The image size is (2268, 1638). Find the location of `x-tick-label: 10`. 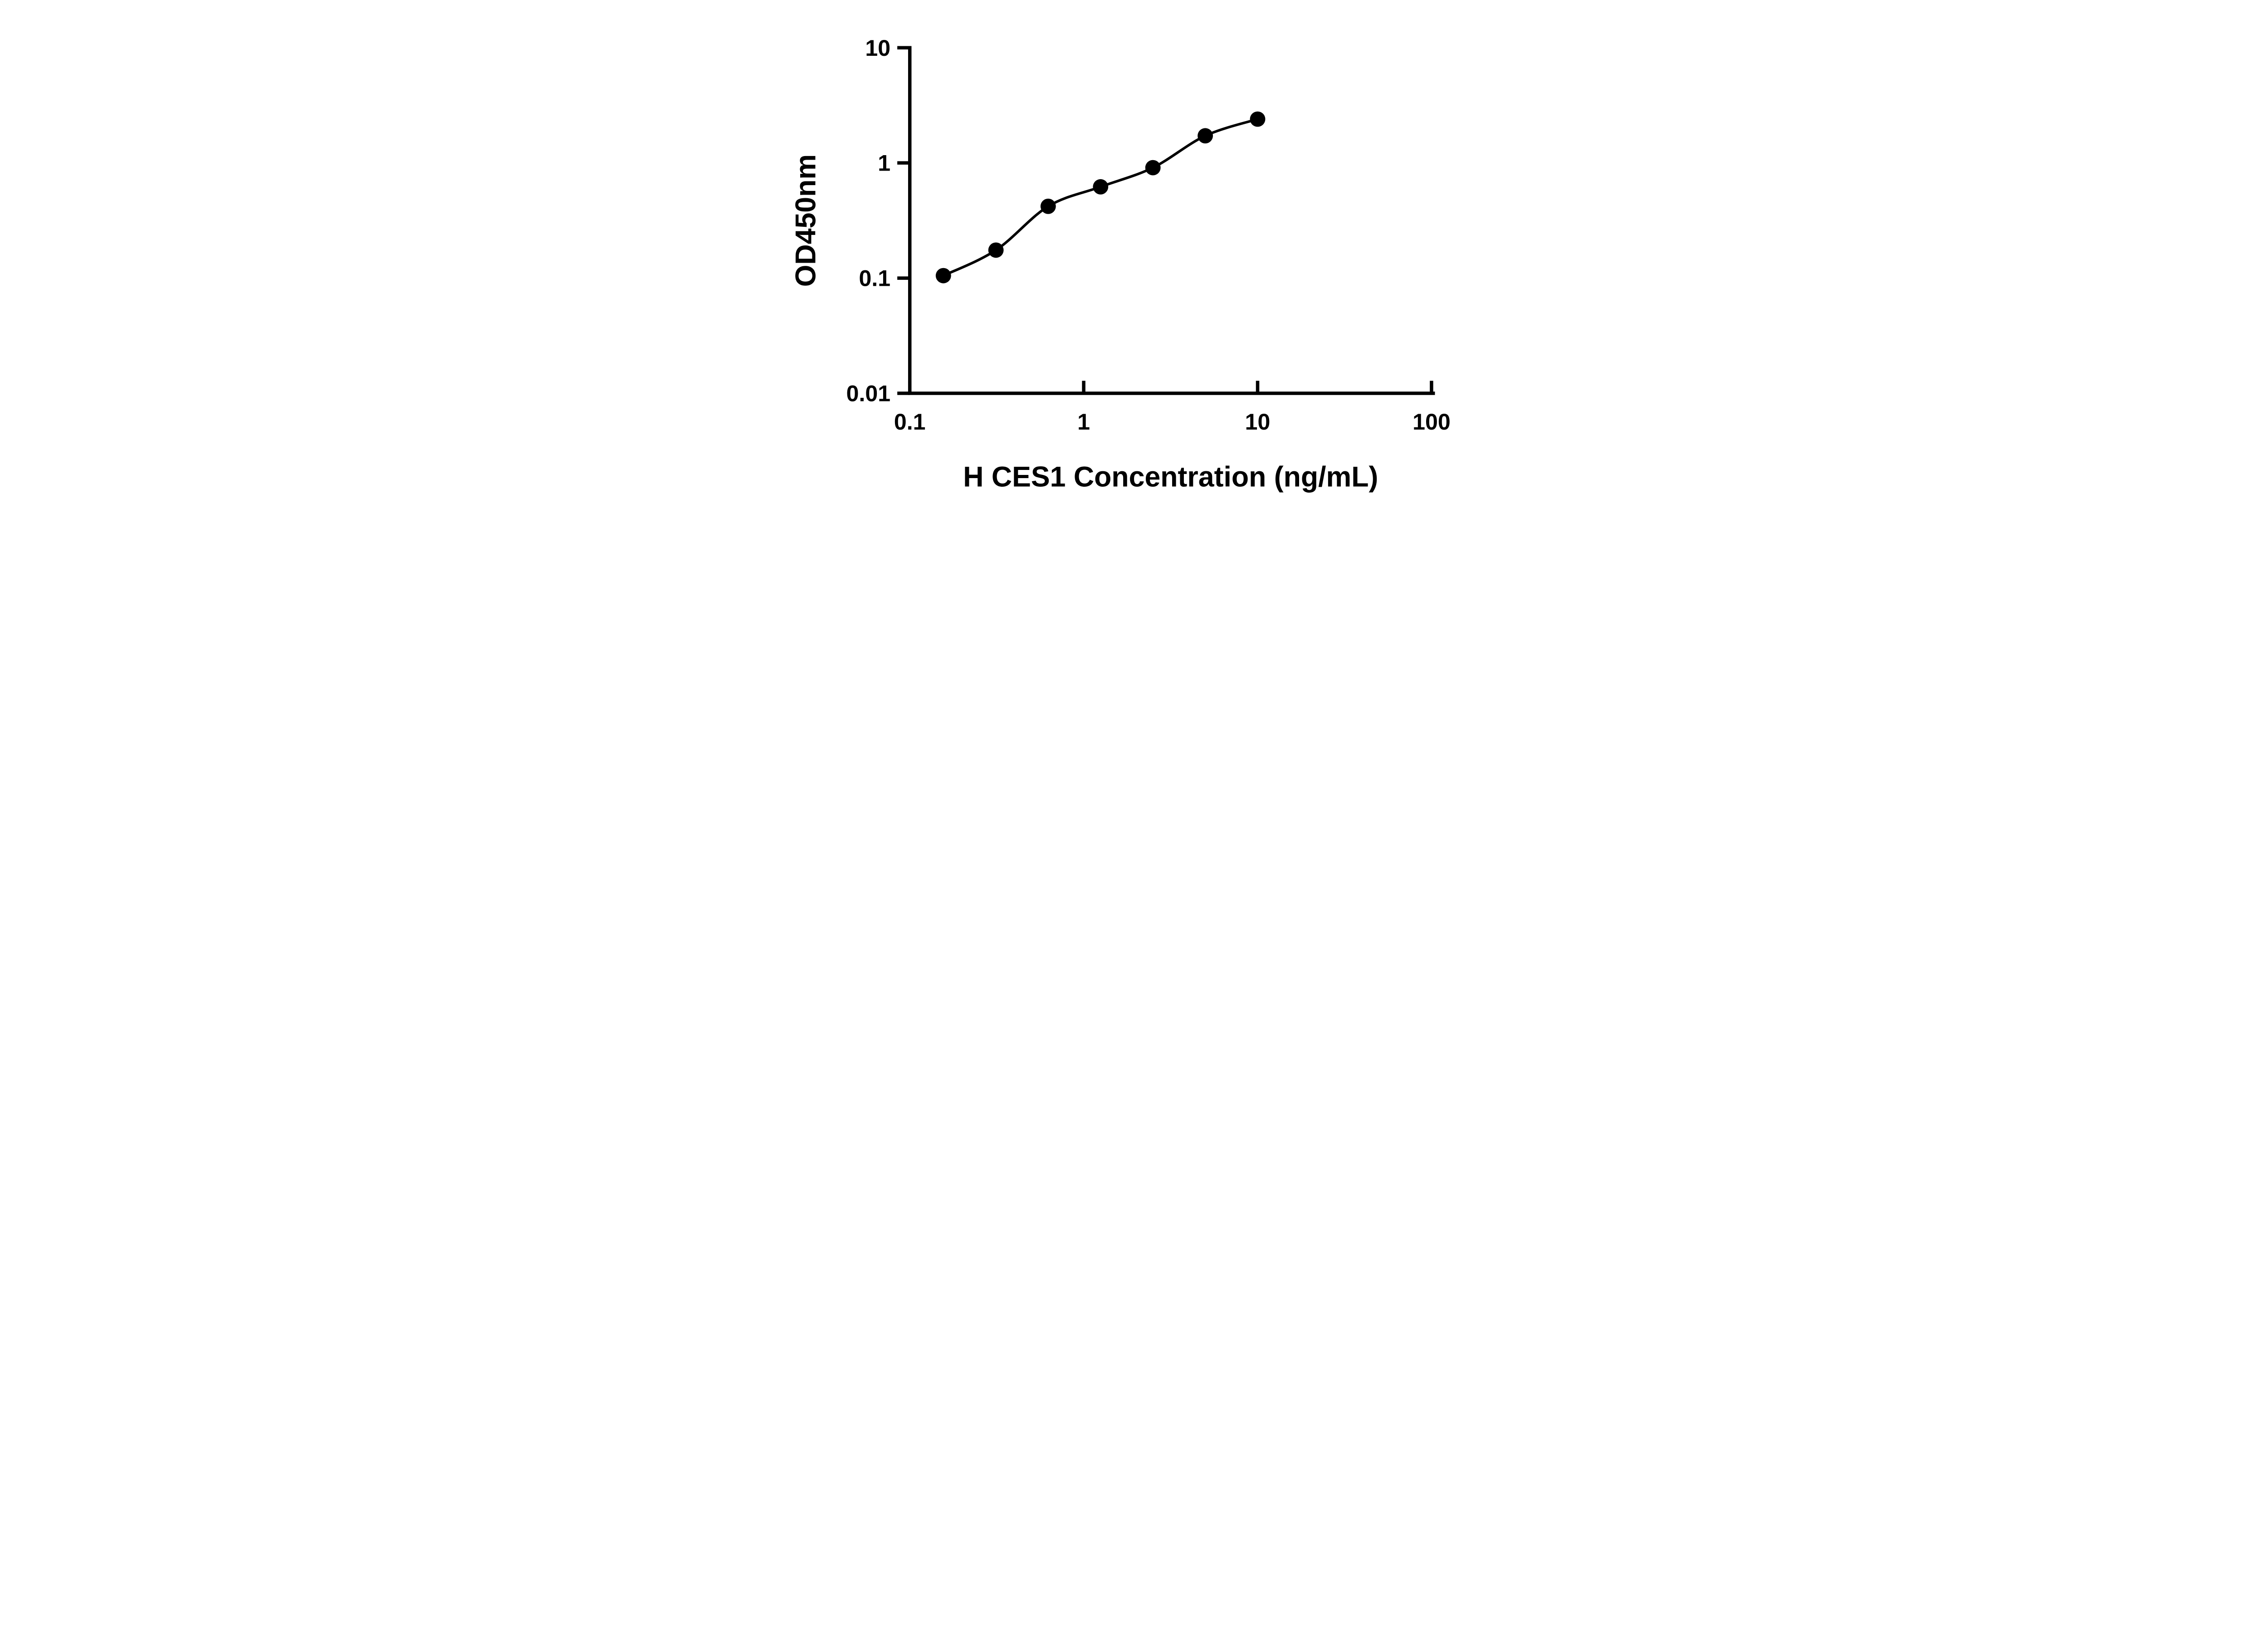

x-tick-label: 10 is located at coordinates (1258, 422).